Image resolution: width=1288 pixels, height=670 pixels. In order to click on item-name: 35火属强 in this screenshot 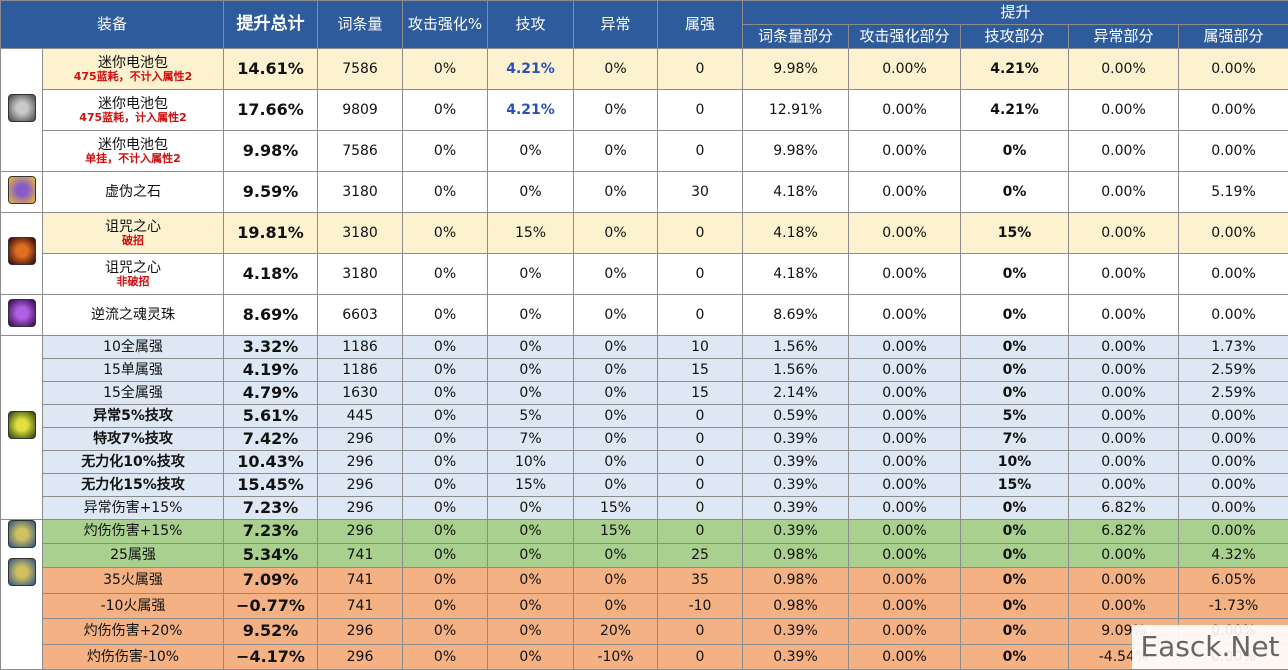, I will do `click(133, 580)`.